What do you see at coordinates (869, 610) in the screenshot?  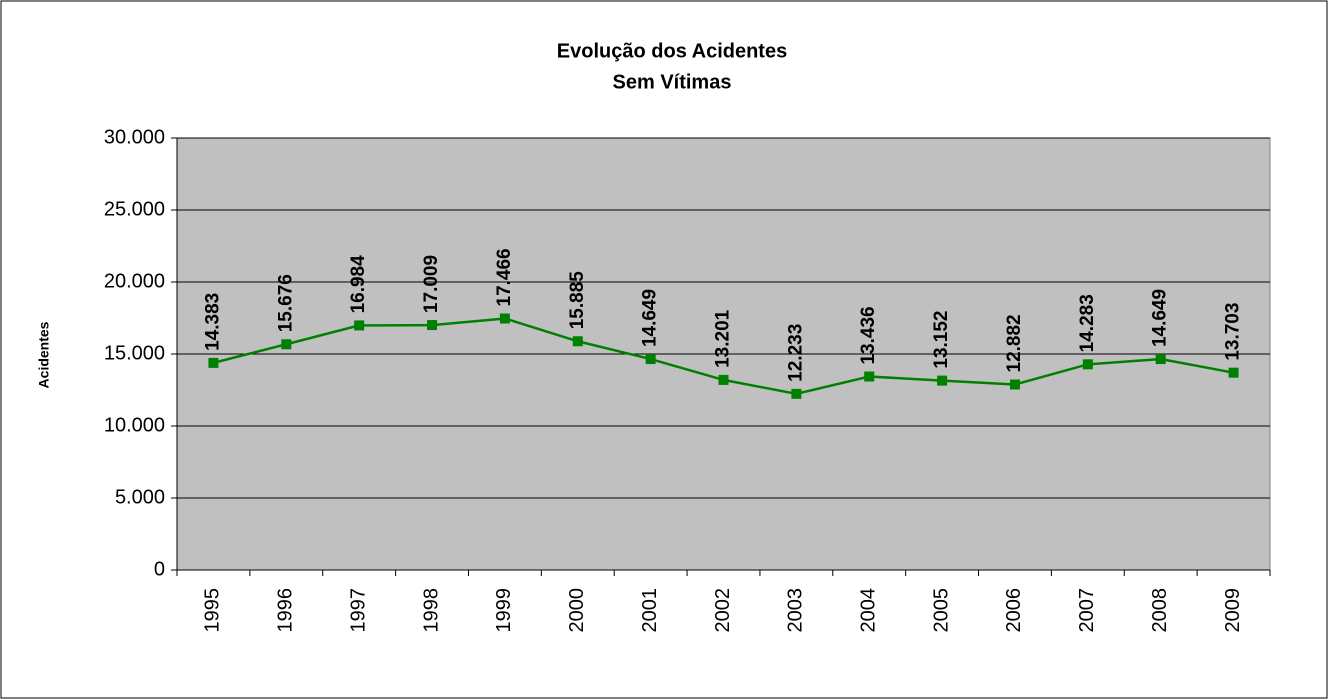 I see `x-tick-label: 2004` at bounding box center [869, 610].